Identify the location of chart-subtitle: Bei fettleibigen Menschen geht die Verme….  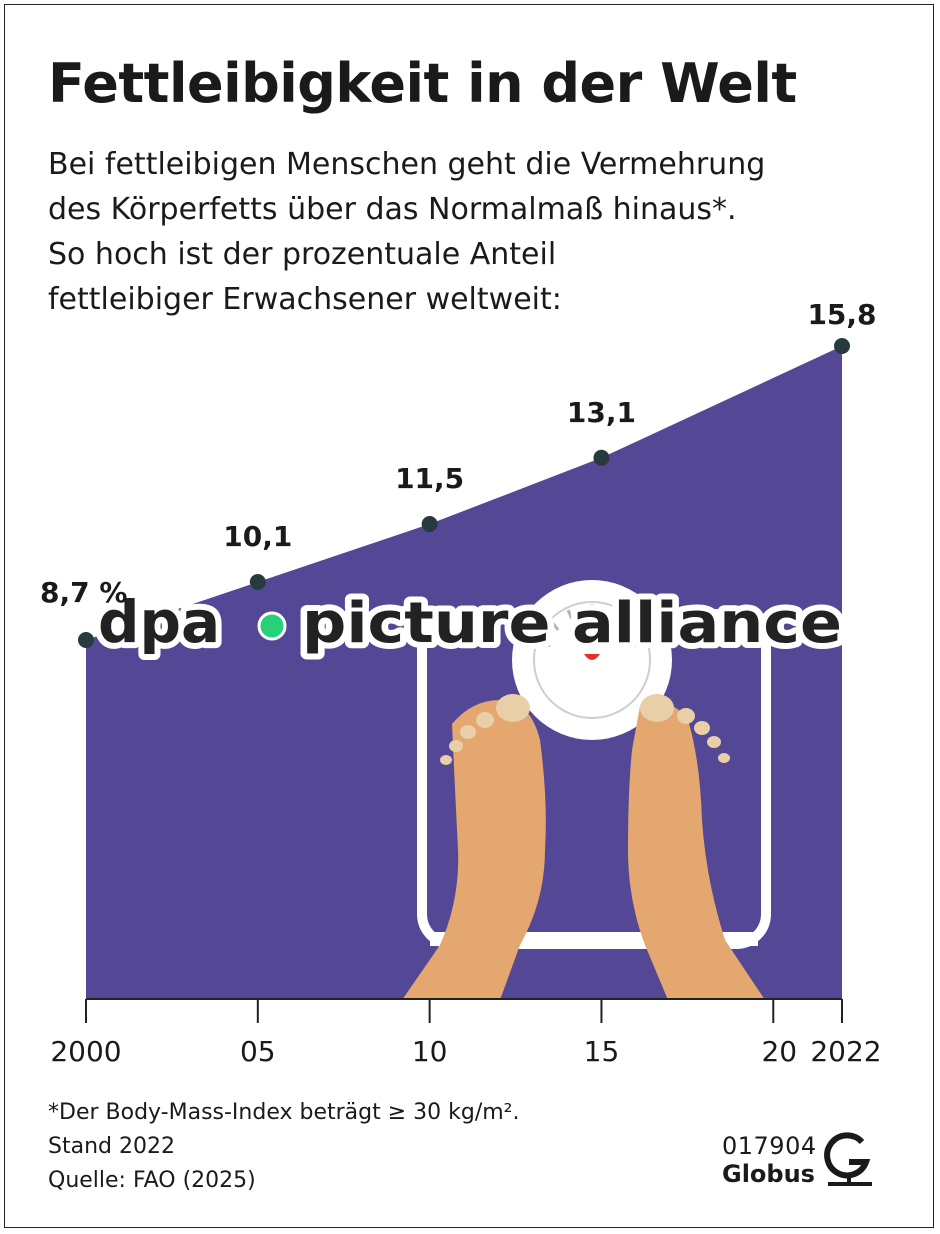
(458, 232).